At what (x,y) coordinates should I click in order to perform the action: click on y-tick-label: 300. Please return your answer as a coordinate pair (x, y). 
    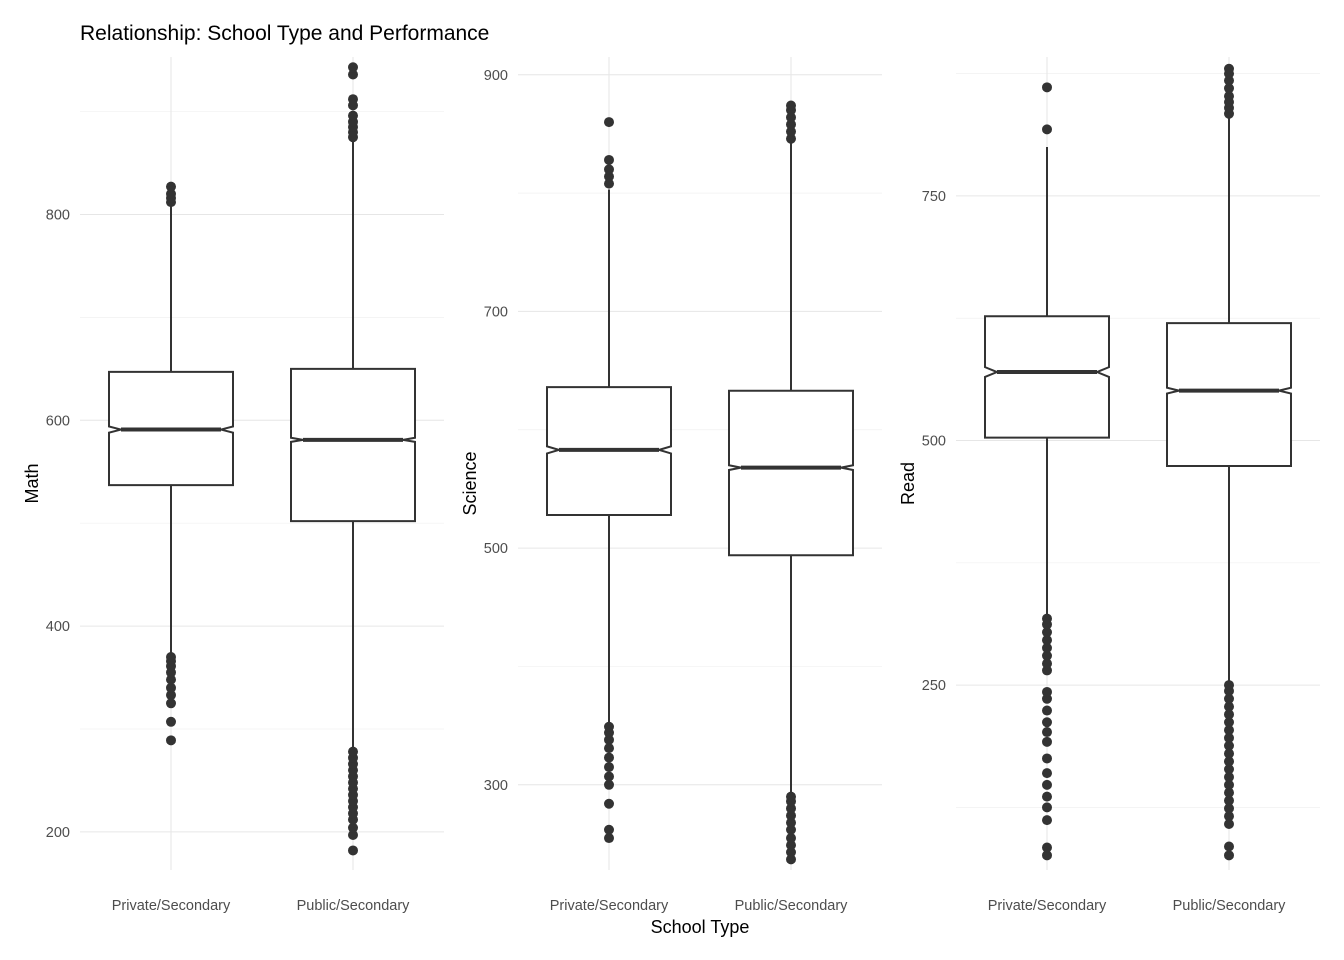
    Looking at the image, I should click on (496, 786).